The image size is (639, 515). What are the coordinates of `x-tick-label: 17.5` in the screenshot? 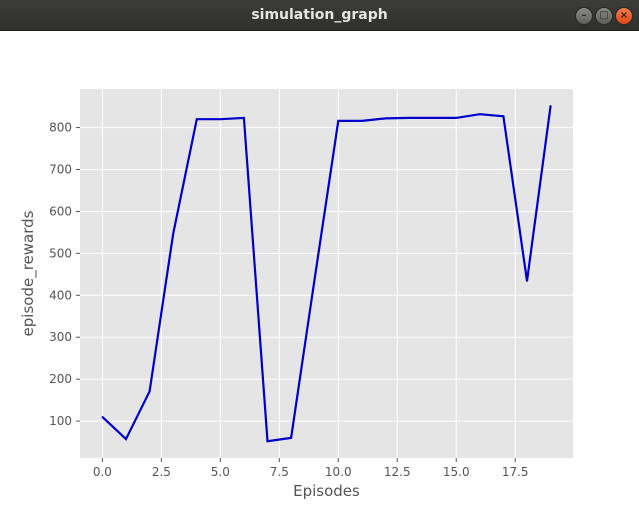 It's located at (515, 472).